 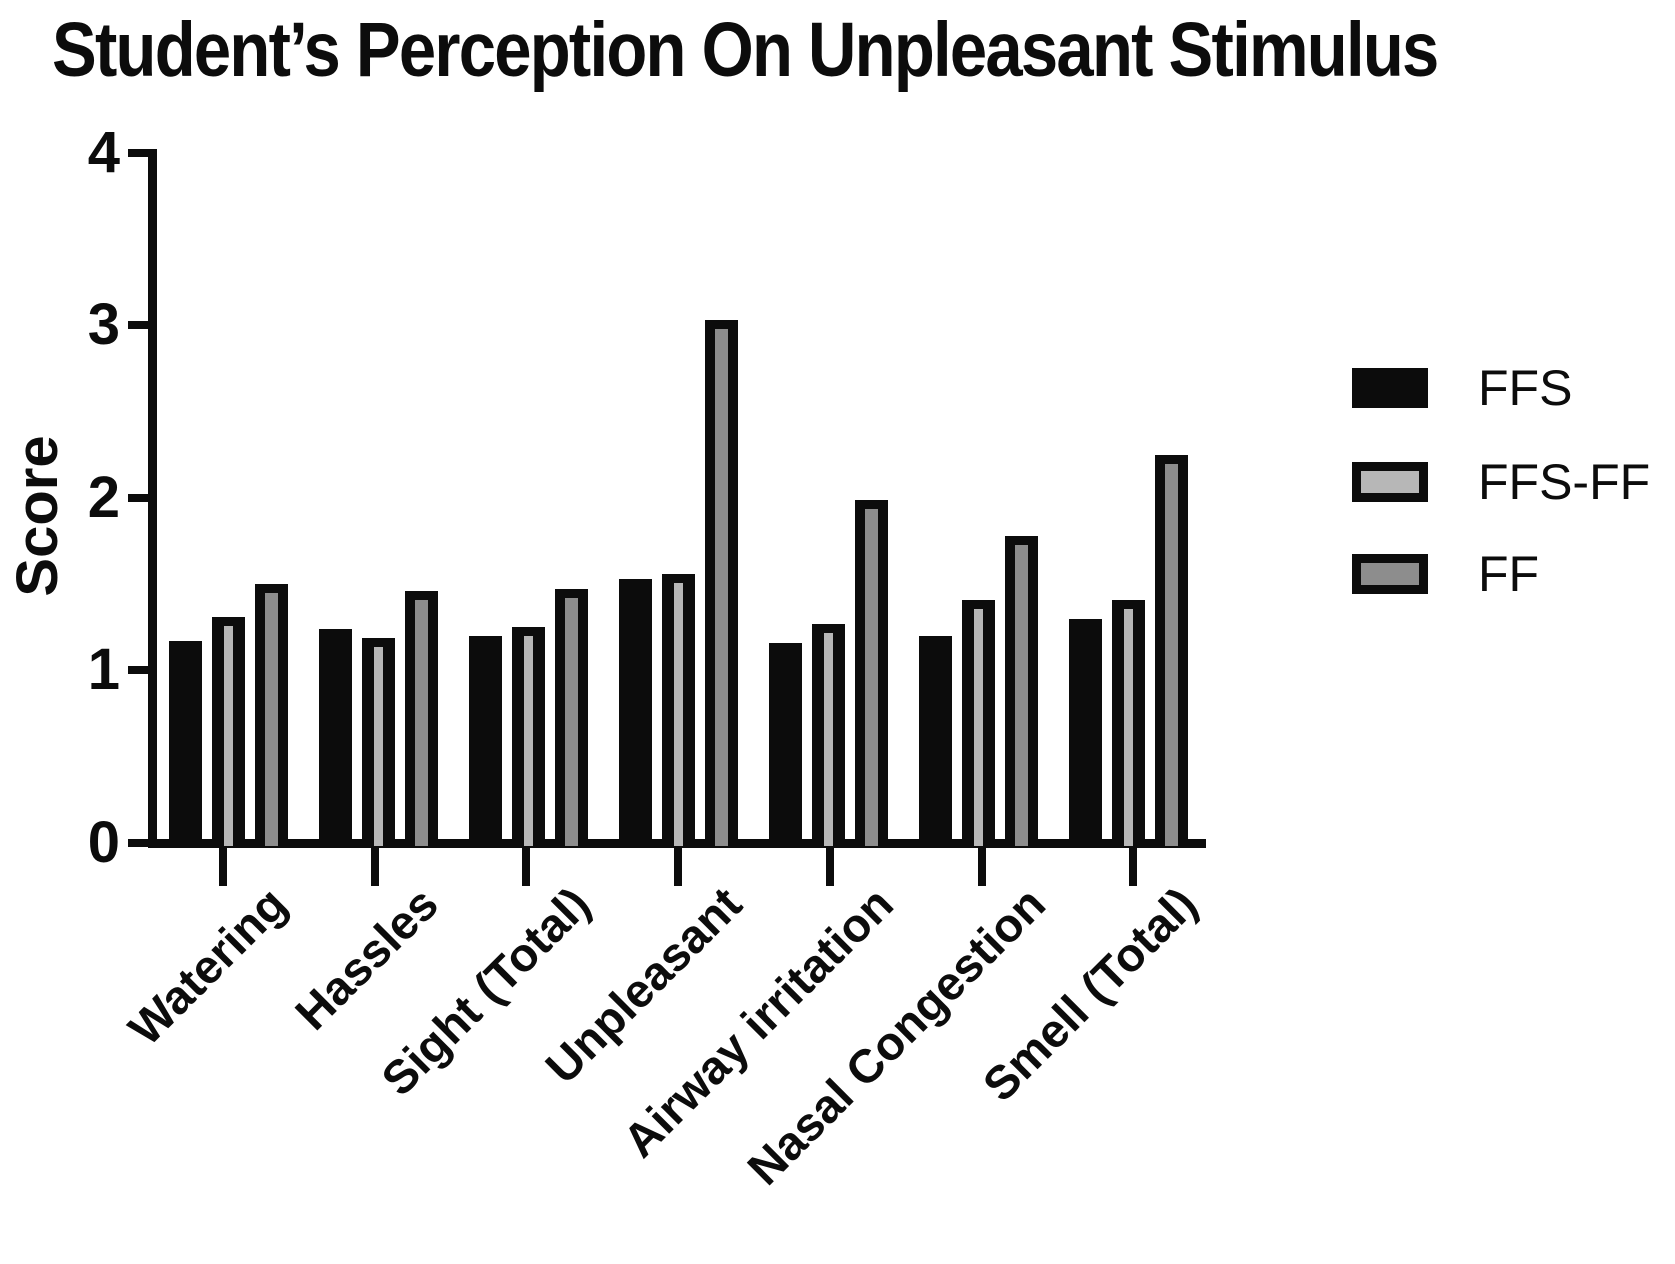 What do you see at coordinates (1509, 574) in the screenshot?
I see `legend-label-ff: FF` at bounding box center [1509, 574].